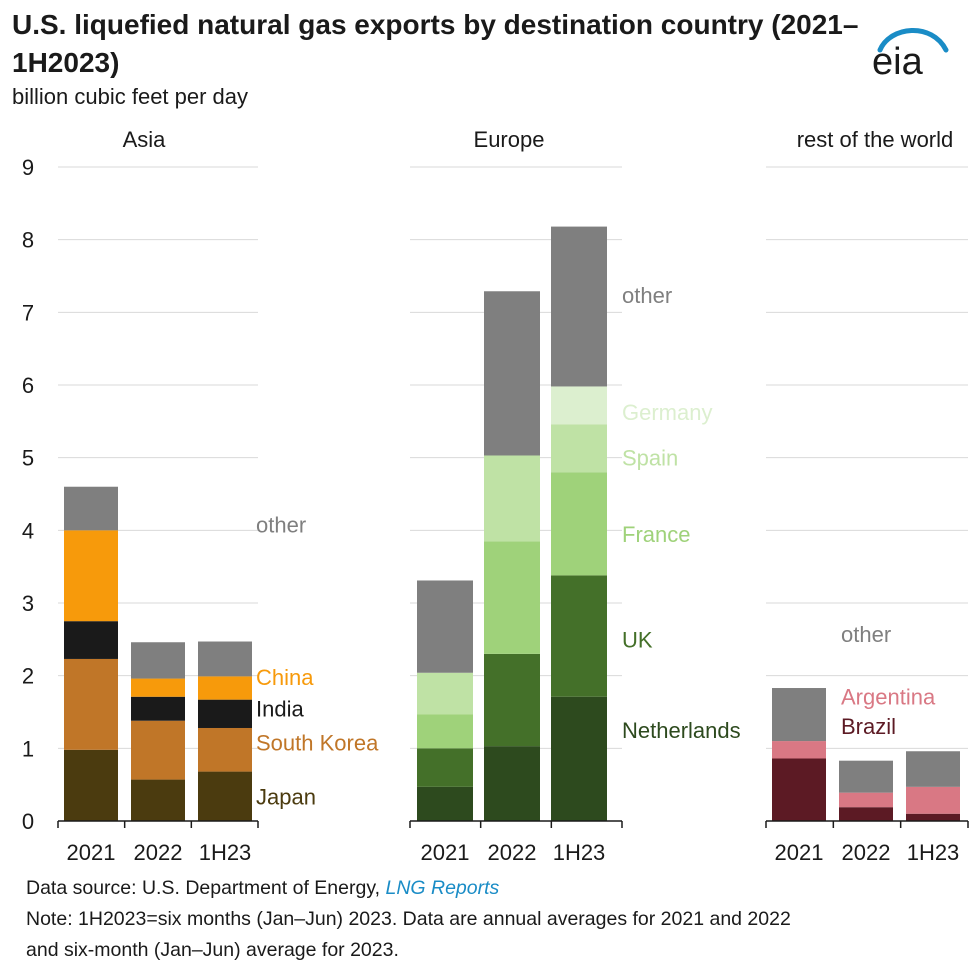  Describe the element at coordinates (681, 730) in the screenshot. I see `series-label-netherlands: Netherlands` at that location.